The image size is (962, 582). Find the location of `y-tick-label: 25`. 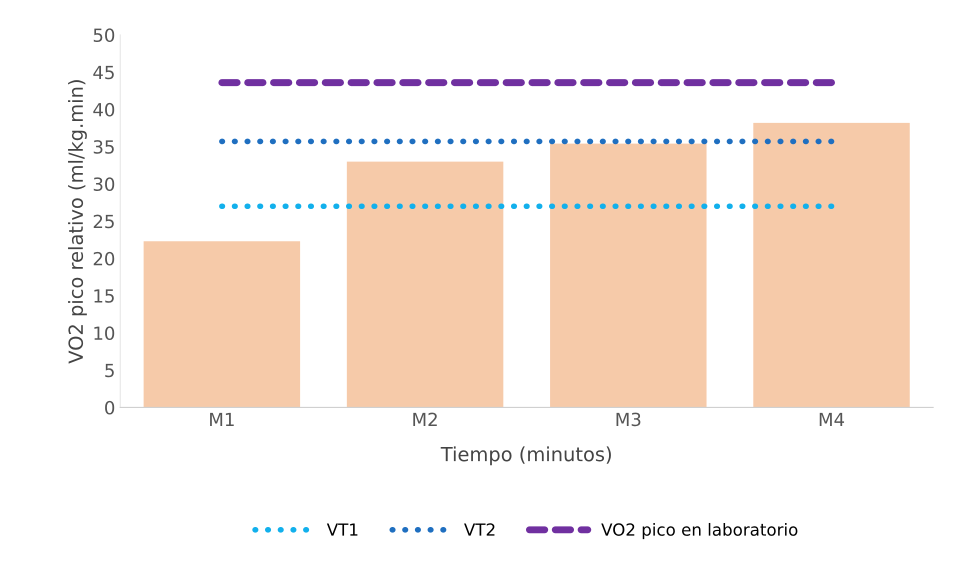

y-tick-label: 25 is located at coordinates (104, 221).